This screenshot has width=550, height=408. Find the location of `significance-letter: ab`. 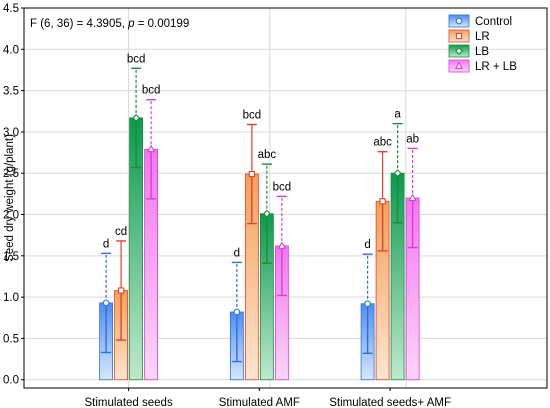

significance-letter: ab is located at coordinates (412, 139).